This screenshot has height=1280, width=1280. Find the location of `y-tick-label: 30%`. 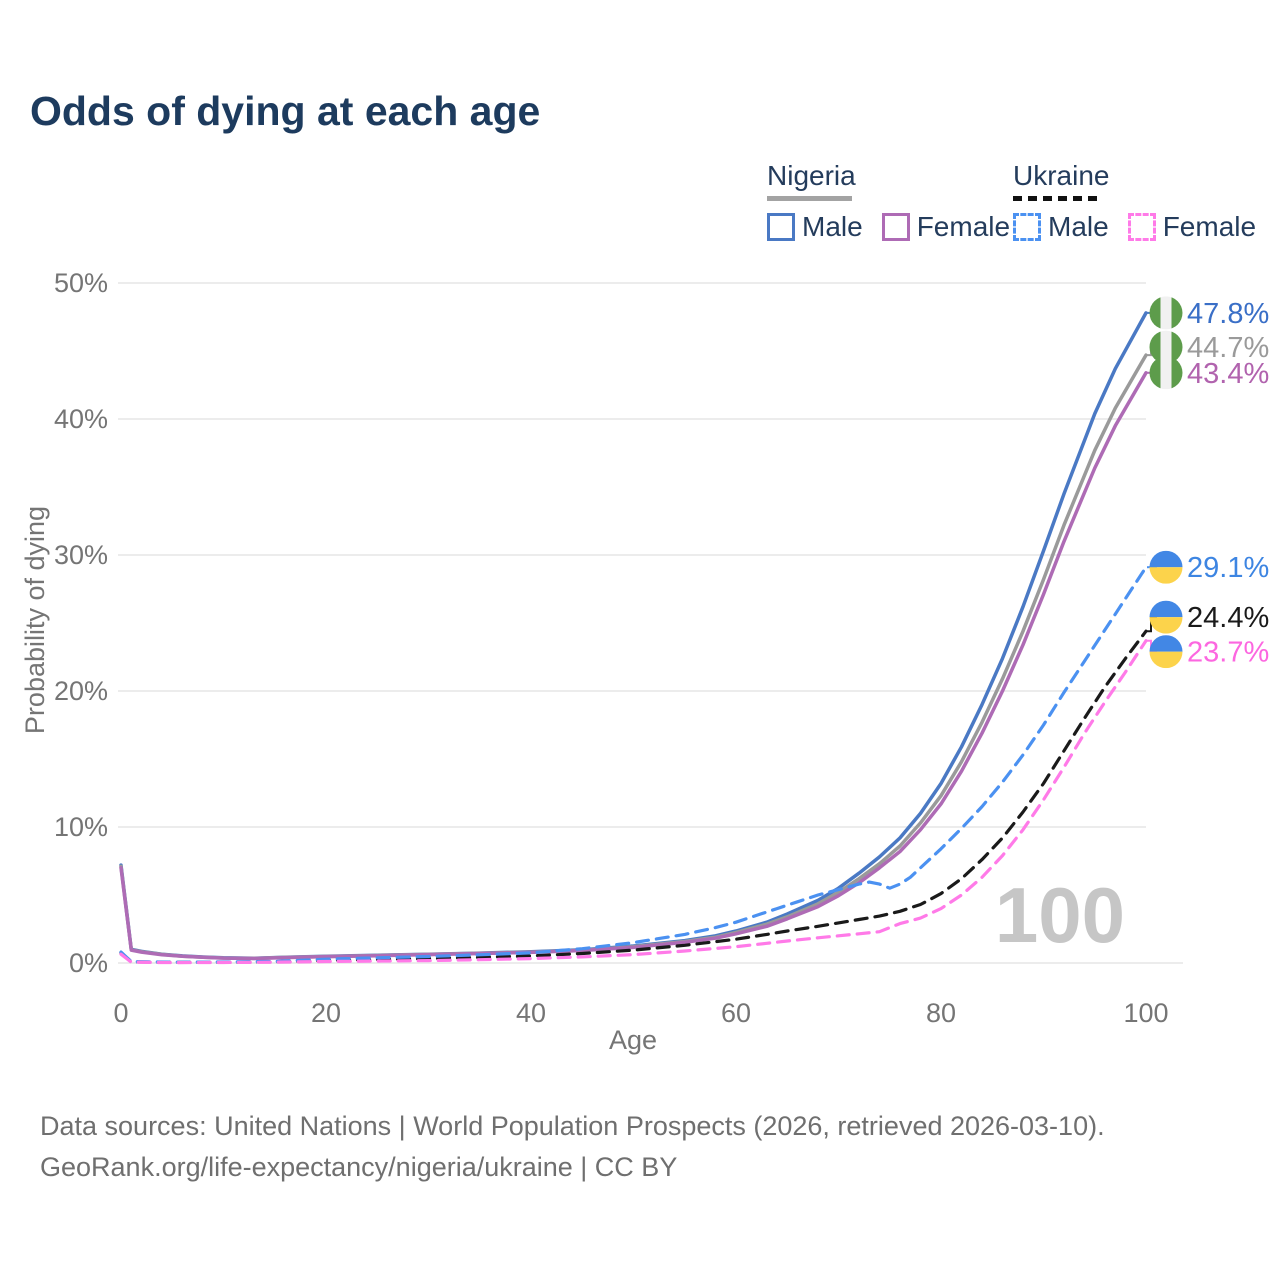

y-tick-label: 30% is located at coordinates (81, 555).